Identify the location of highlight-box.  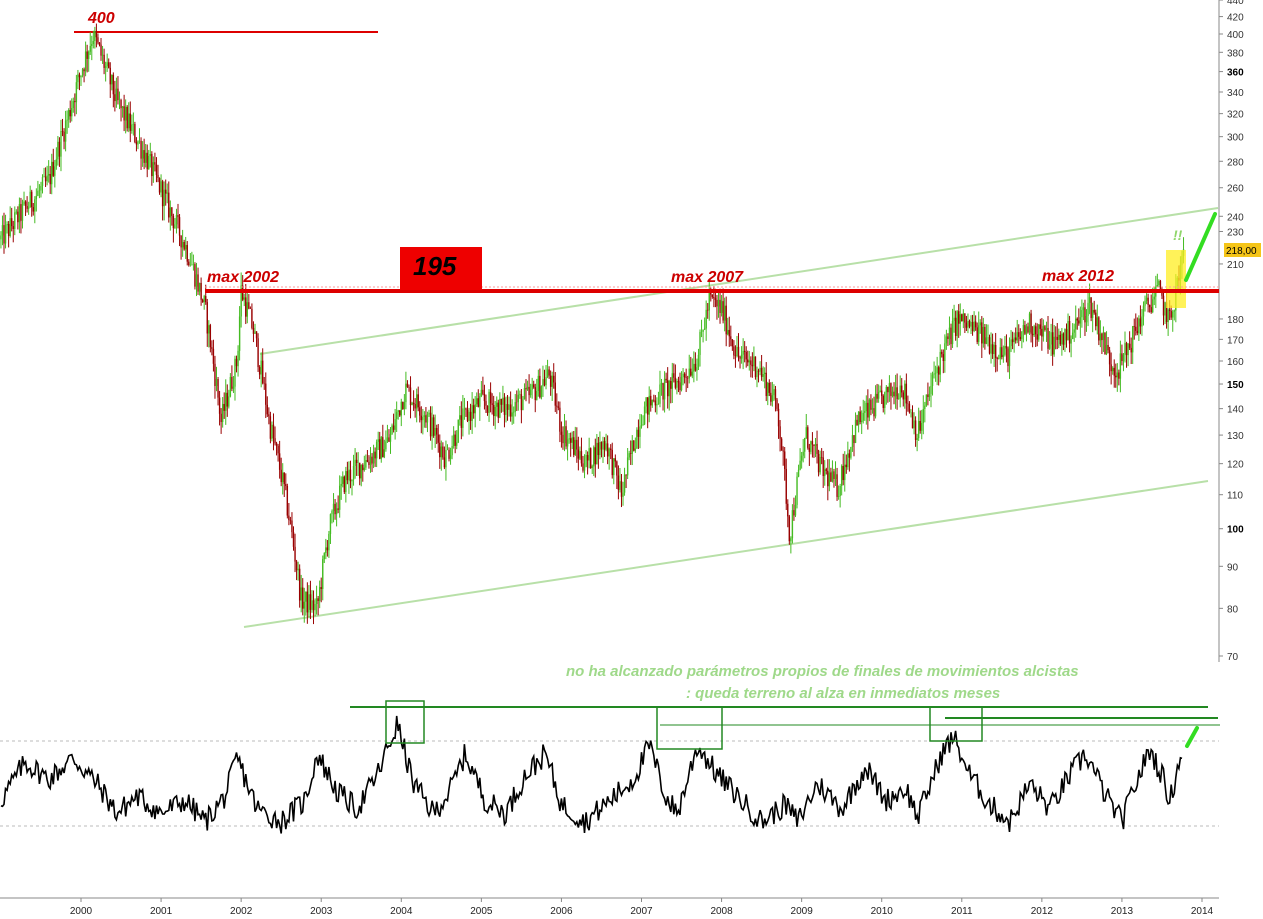
(1176, 279).